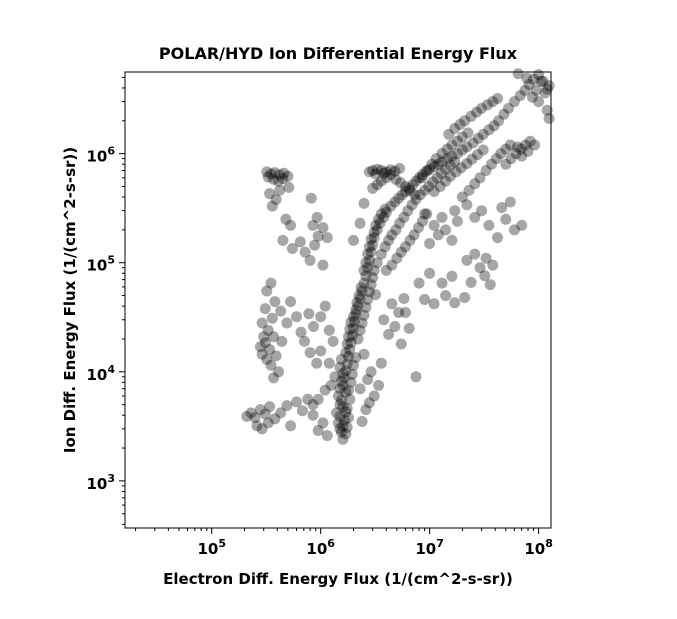 This screenshot has width=677, height=619. Describe the element at coordinates (211, 547) in the screenshot. I see `x-tick-label: 105` at that location.